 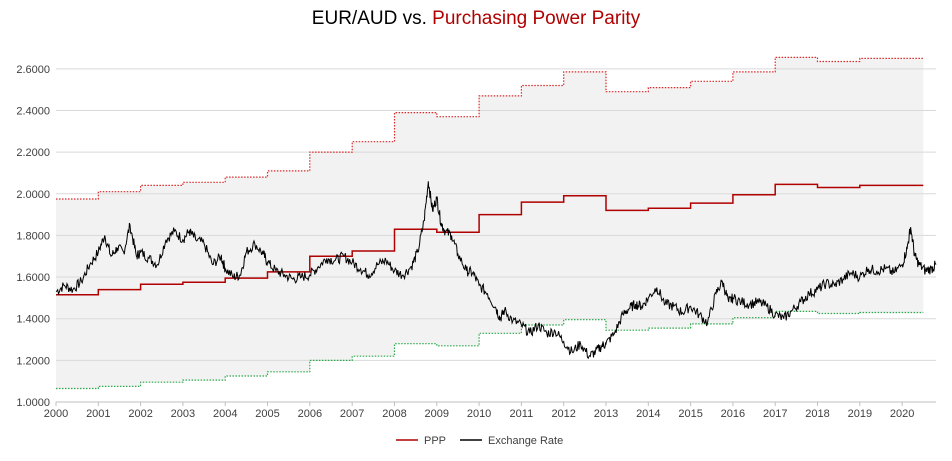 I want to click on x-tick-label: 2020, so click(x=902, y=414).